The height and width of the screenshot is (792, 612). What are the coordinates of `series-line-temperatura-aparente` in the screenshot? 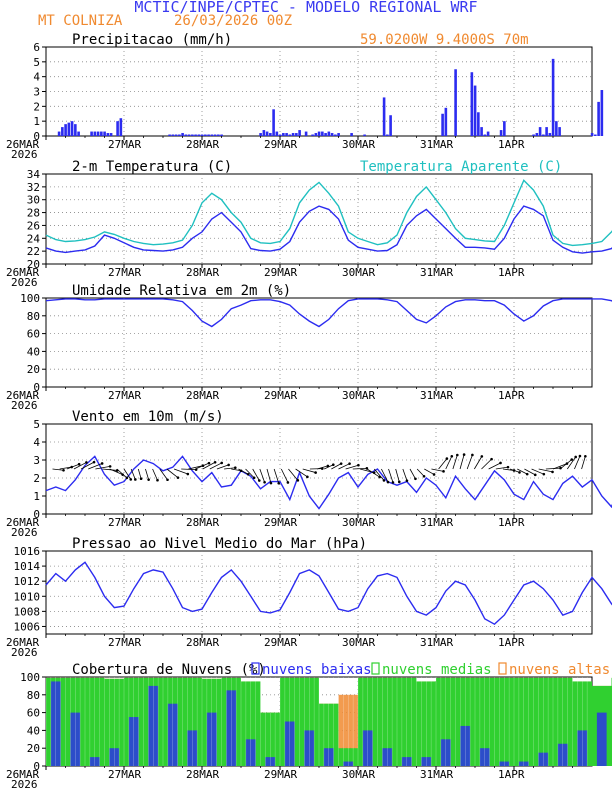 It's located at (328, 213).